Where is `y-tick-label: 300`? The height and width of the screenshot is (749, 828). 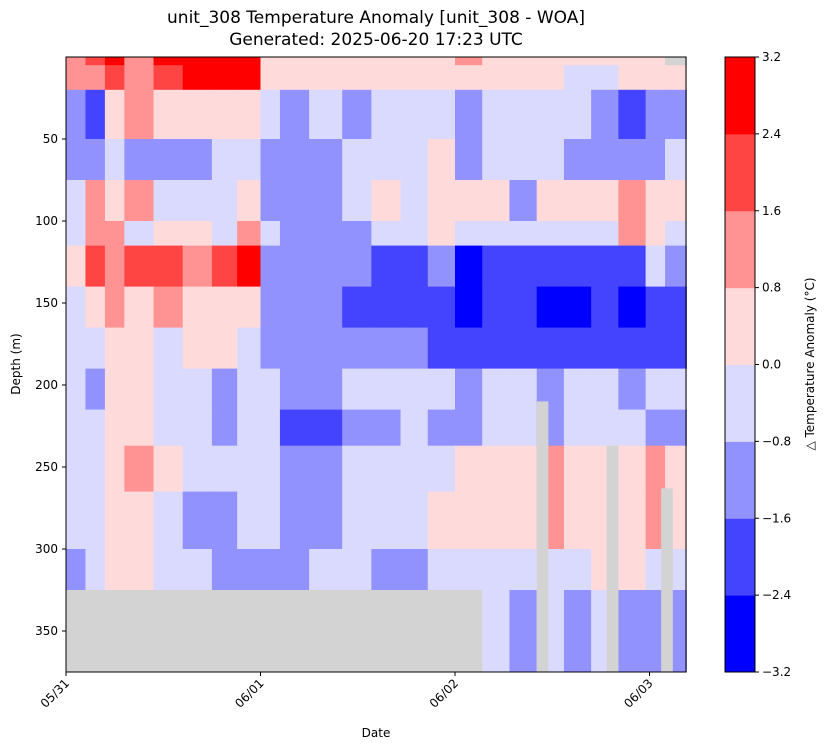 y-tick-label: 300 is located at coordinates (46, 549).